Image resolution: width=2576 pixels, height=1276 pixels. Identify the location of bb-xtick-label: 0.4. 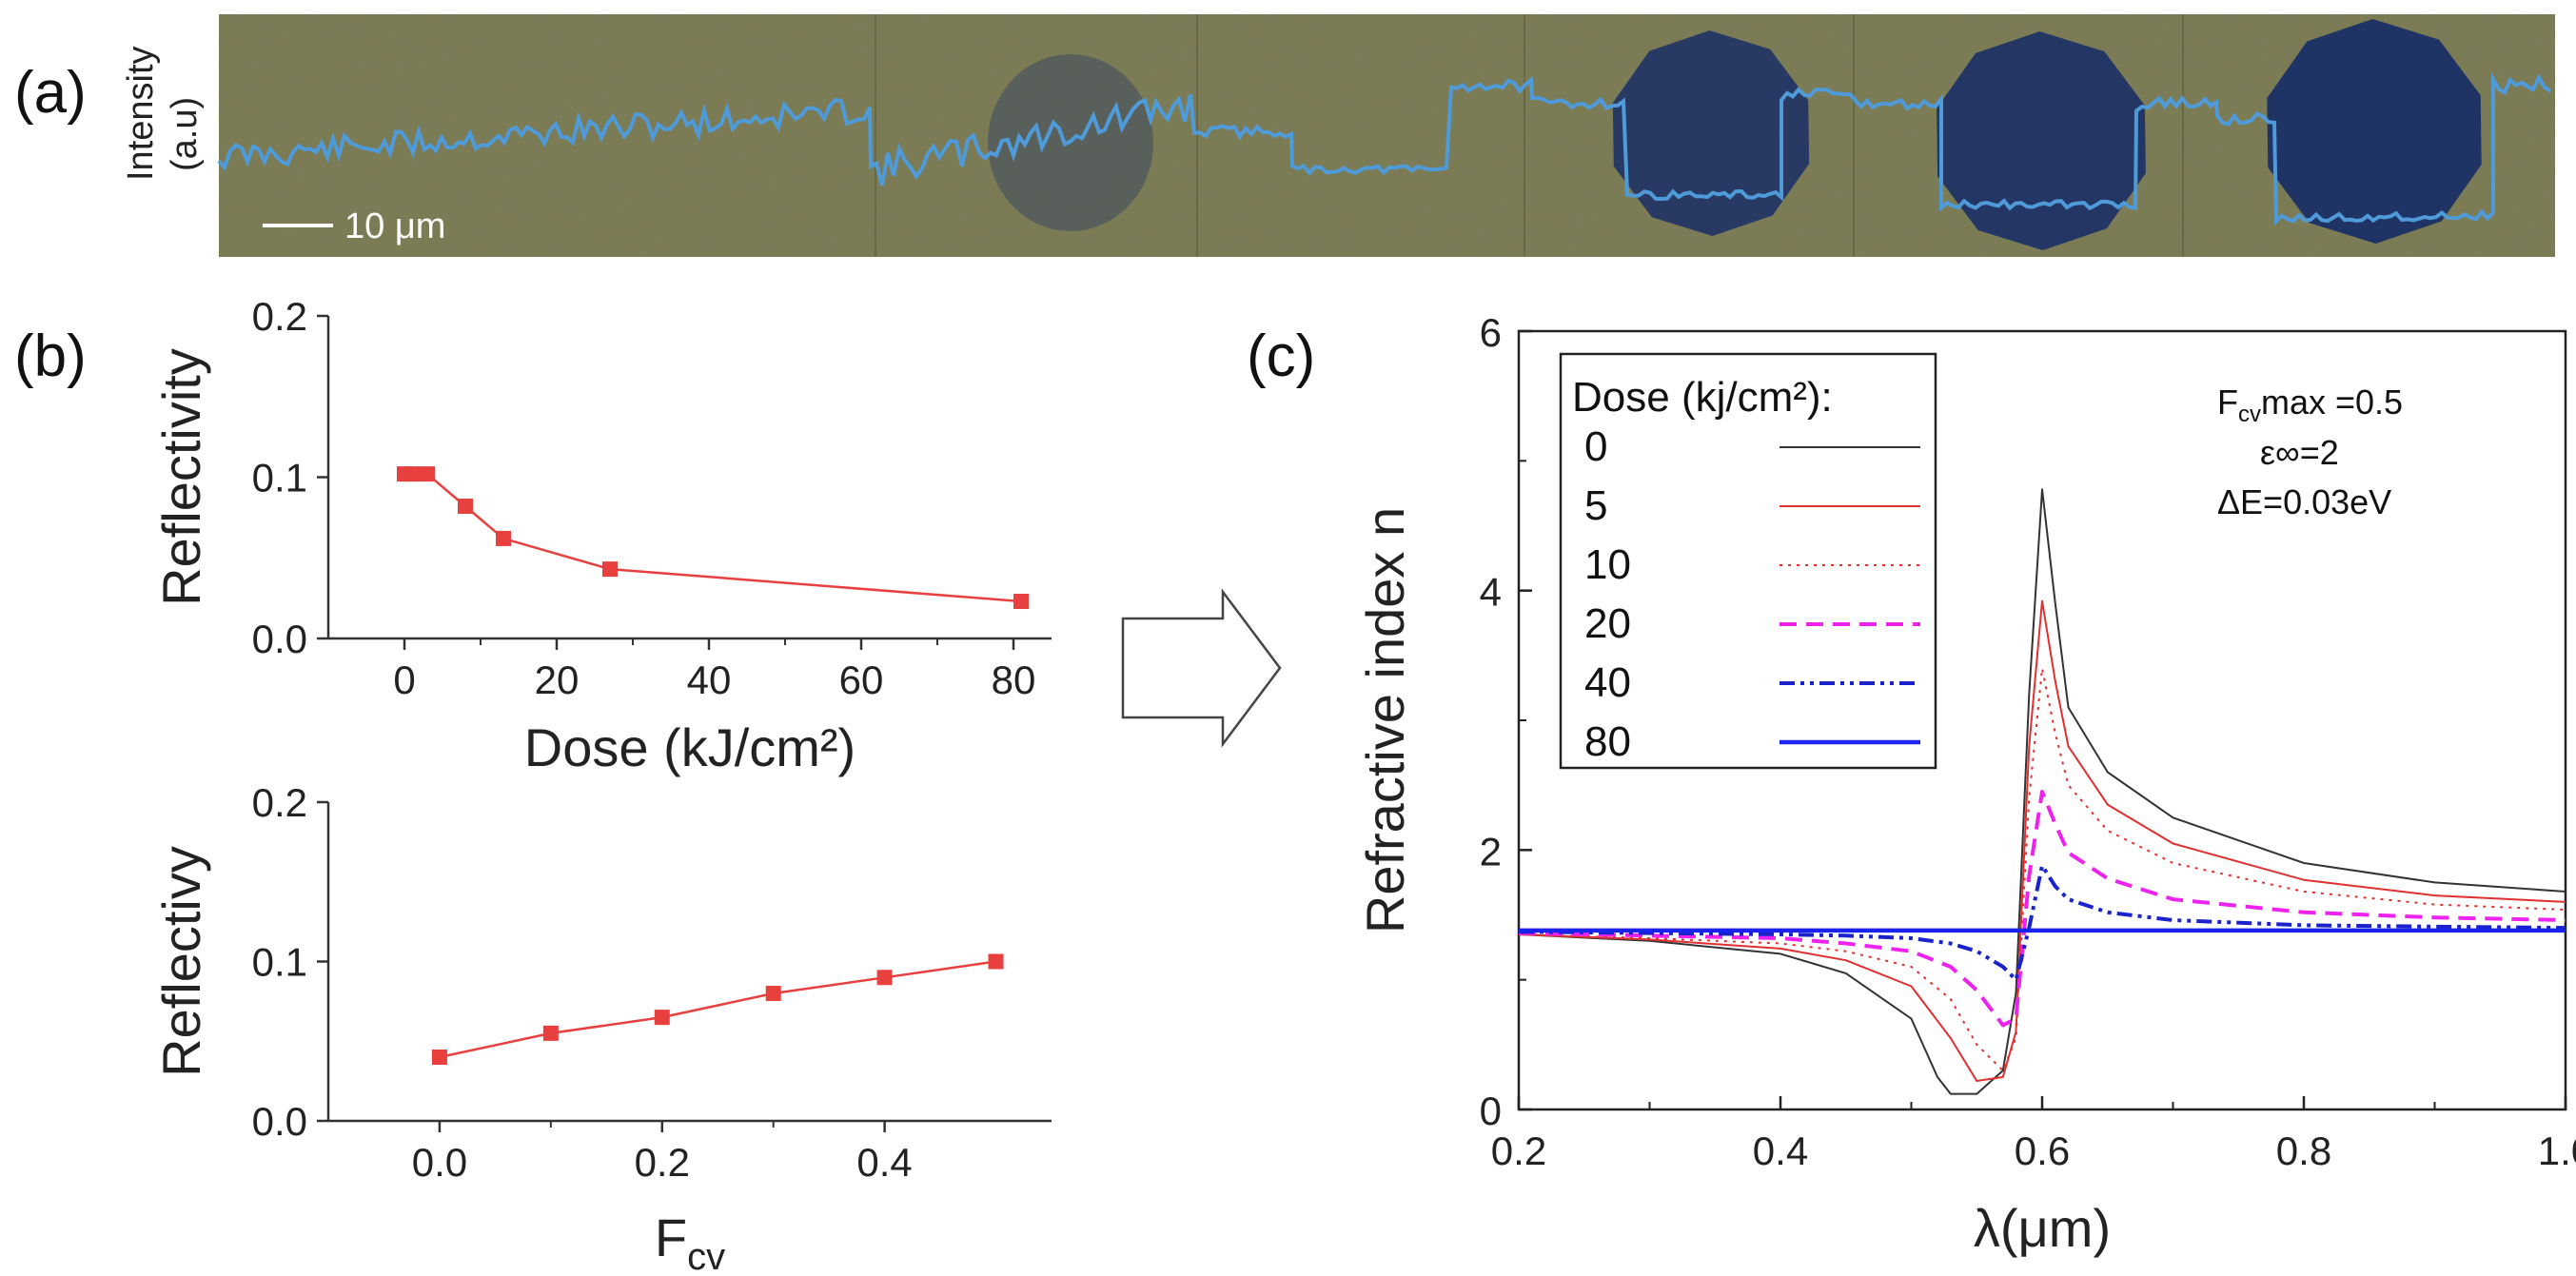
(884, 1162).